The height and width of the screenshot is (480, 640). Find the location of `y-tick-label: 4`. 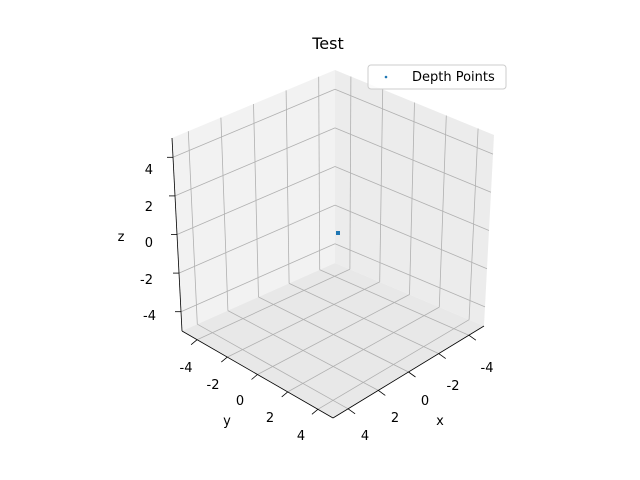

y-tick-label: 4 is located at coordinates (301, 436).